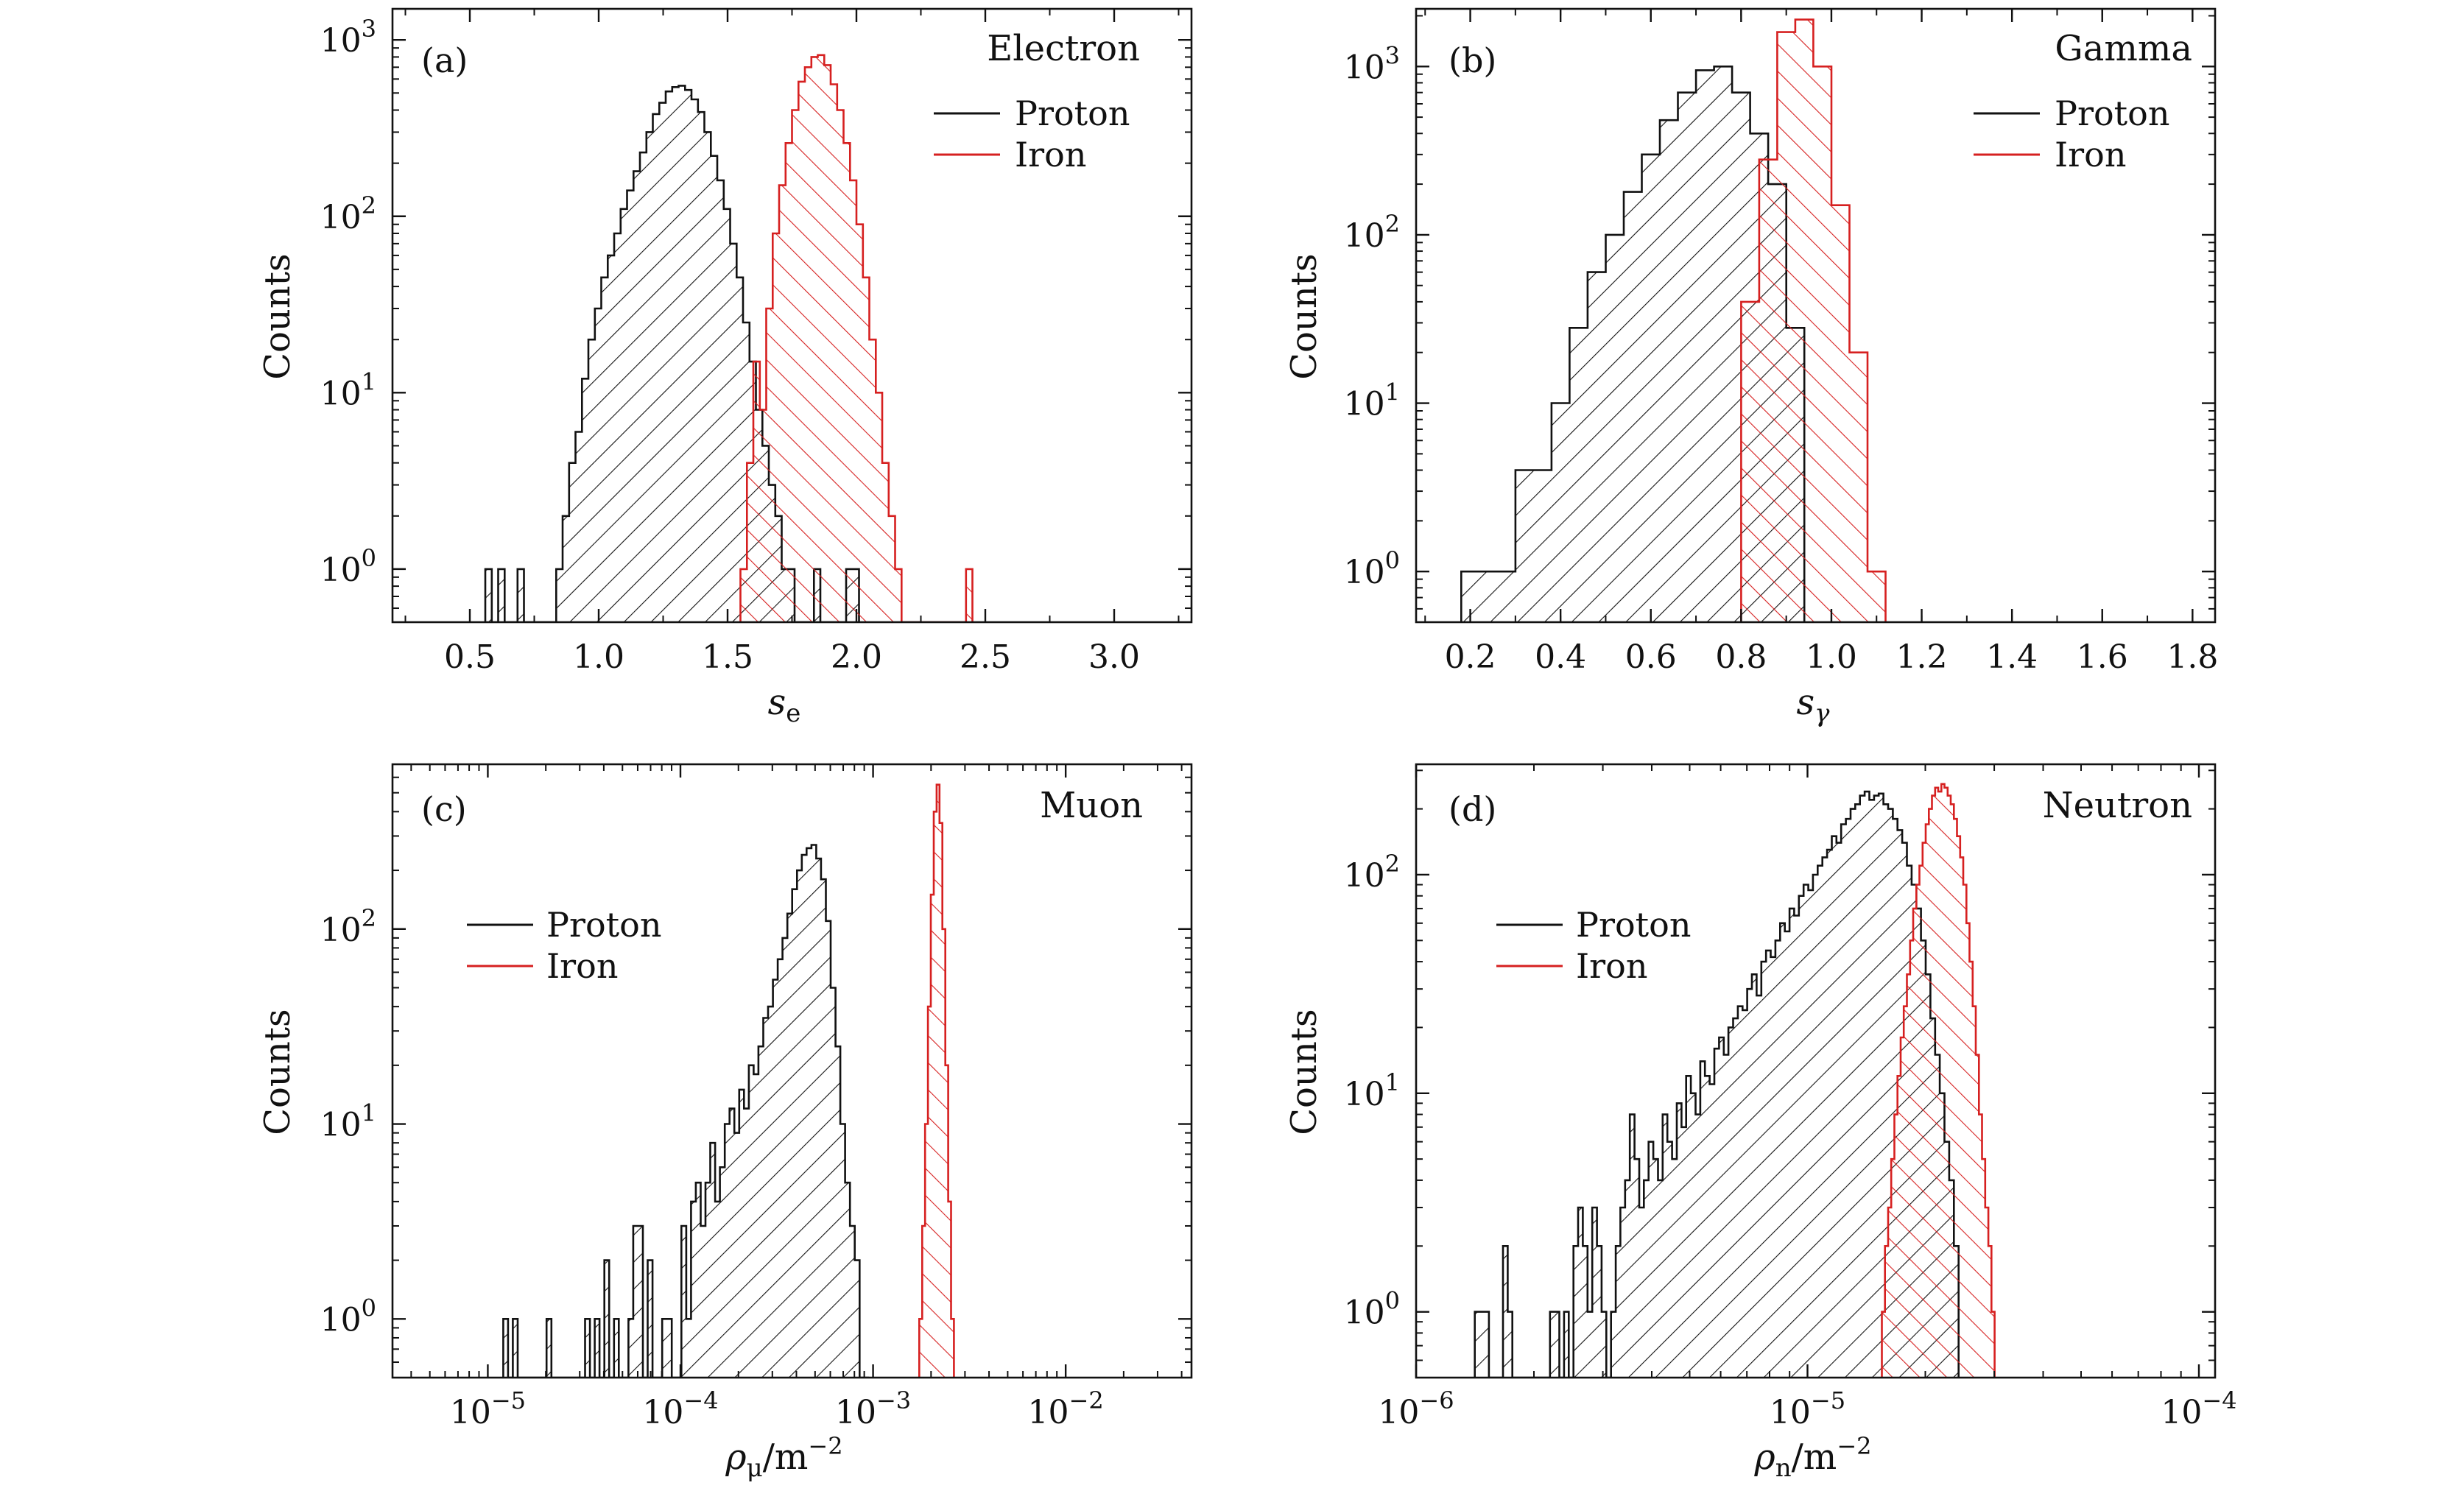 The height and width of the screenshot is (1491, 2464). What do you see at coordinates (1560, 657) in the screenshot?
I see `x-tick-label: 0.4` at bounding box center [1560, 657].